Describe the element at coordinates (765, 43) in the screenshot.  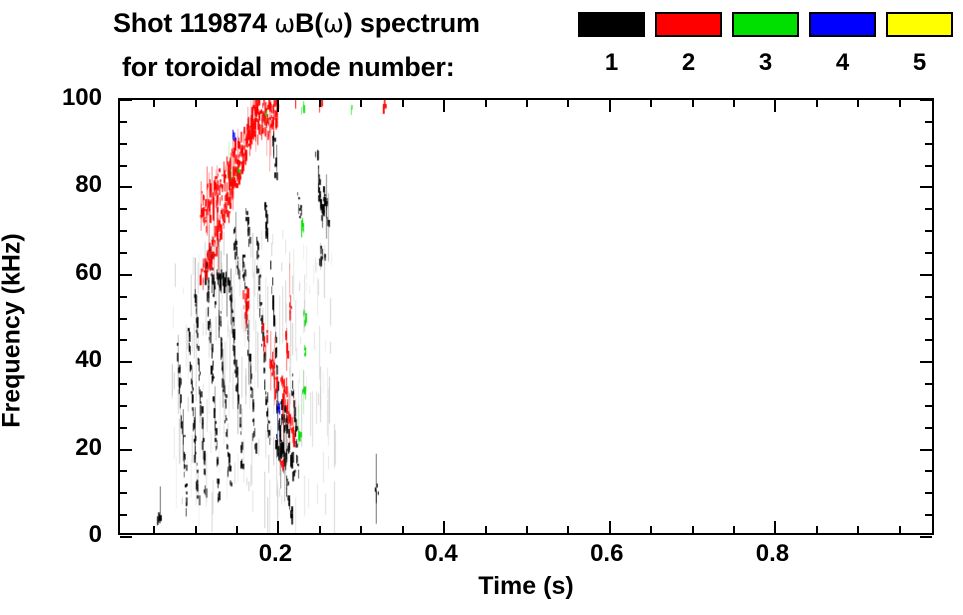
I see `legend-item-3: 3` at that location.